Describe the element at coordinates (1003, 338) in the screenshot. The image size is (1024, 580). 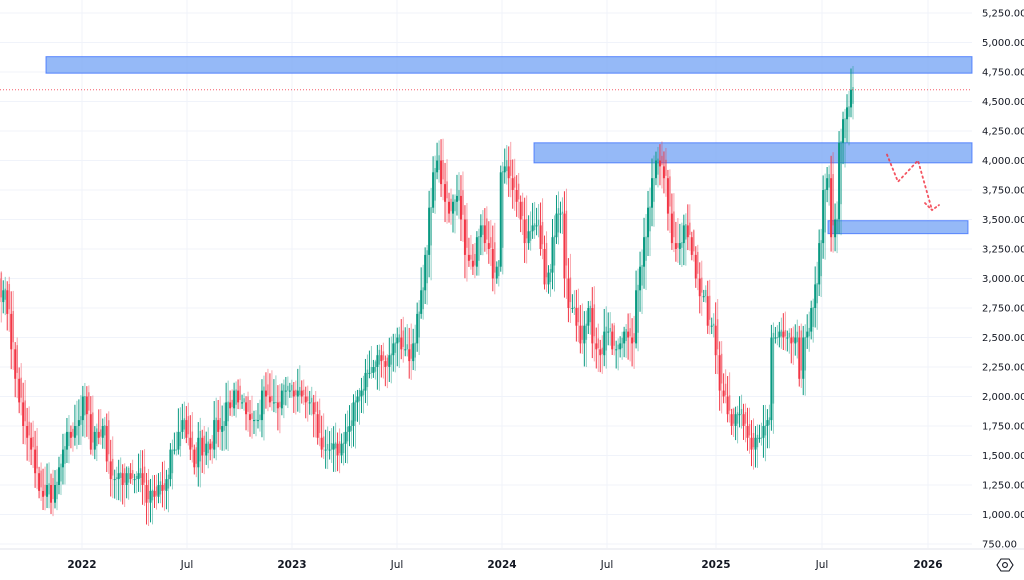
I see `y-tick-label: 2,500.00` at that location.